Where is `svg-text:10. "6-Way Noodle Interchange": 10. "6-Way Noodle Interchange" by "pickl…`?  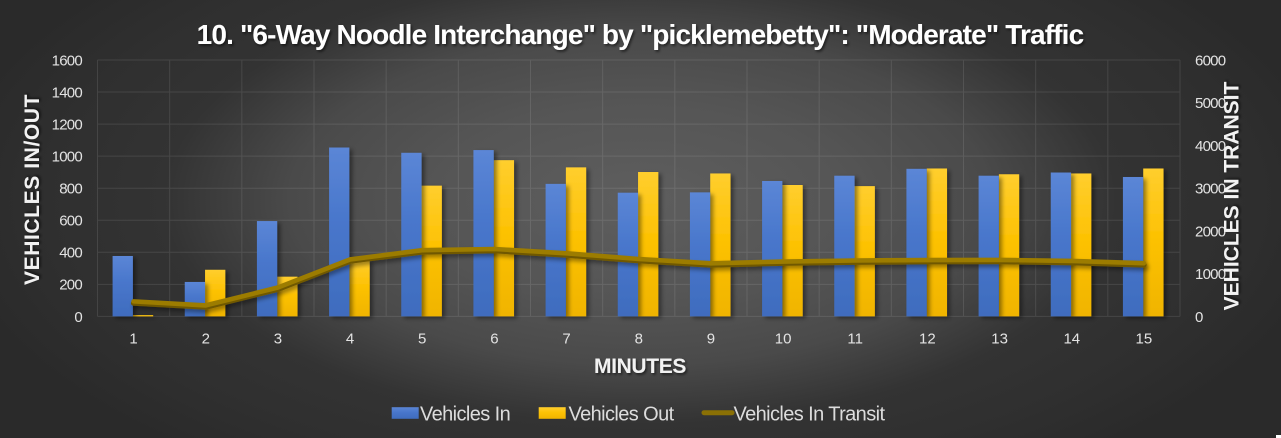
svg-text:10. "6-Way Noodle Interchange": 10. "6-Way Noodle Interchange" by "pickl… is located at coordinates (640, 34).